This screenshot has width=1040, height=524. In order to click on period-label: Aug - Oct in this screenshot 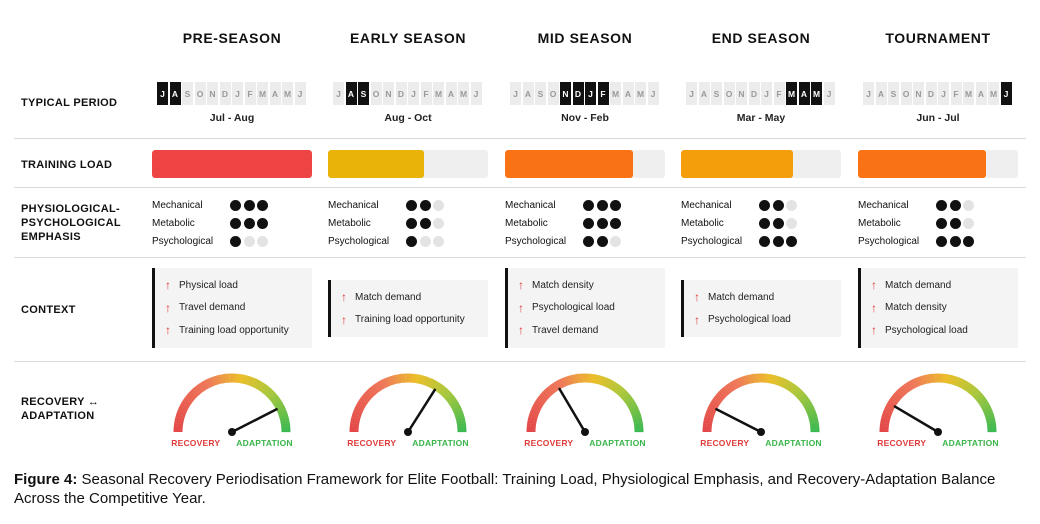, I will do `click(408, 118)`.